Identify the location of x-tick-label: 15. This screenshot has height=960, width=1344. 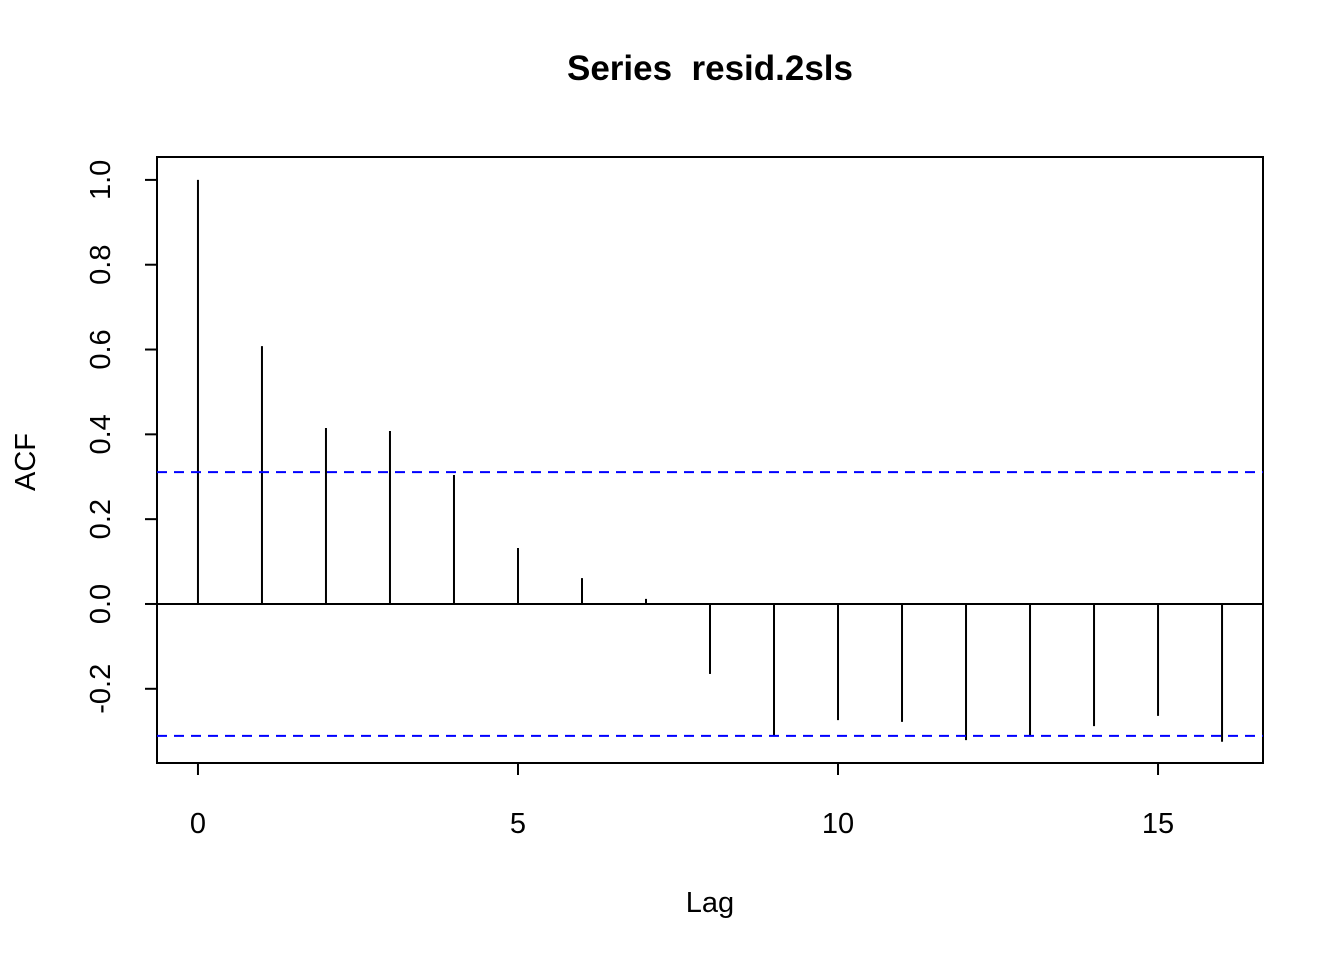
(1158, 824).